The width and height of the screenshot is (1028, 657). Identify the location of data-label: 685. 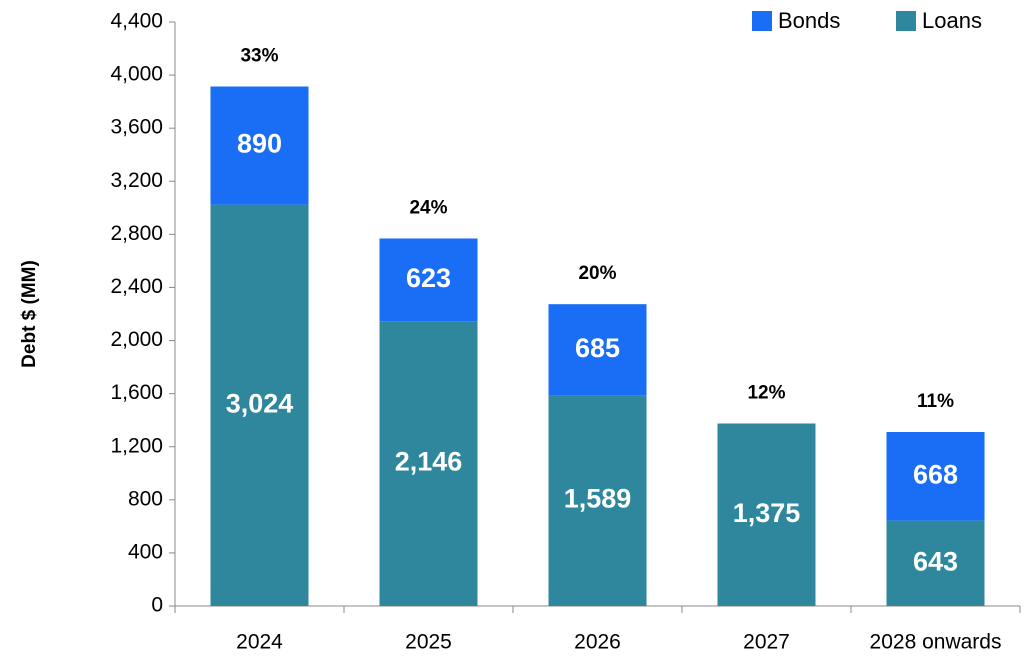
(597, 348).